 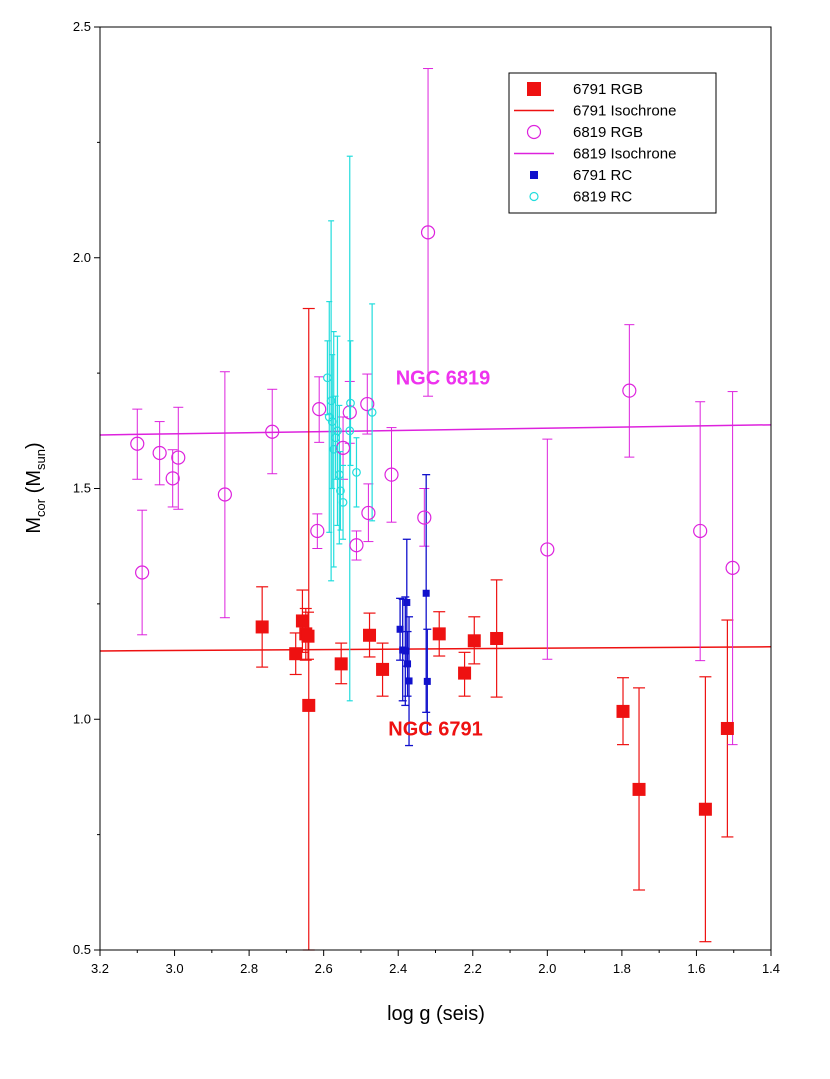 What do you see at coordinates (100, 968) in the screenshot?
I see `x-tick-label: 3.2` at bounding box center [100, 968].